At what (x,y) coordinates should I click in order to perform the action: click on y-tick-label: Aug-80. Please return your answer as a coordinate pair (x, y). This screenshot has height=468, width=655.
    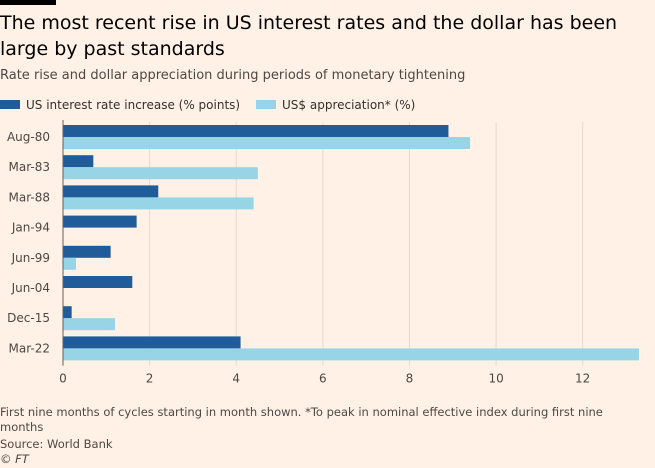
    Looking at the image, I should click on (28, 137).